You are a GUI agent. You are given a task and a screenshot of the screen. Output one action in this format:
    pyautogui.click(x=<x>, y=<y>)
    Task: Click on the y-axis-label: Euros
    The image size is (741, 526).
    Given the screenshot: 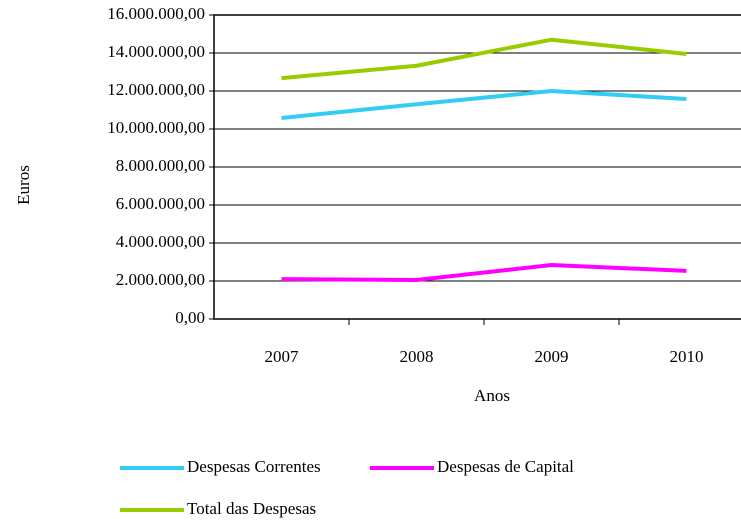 What is the action you would take?
    pyautogui.click(x=23, y=185)
    